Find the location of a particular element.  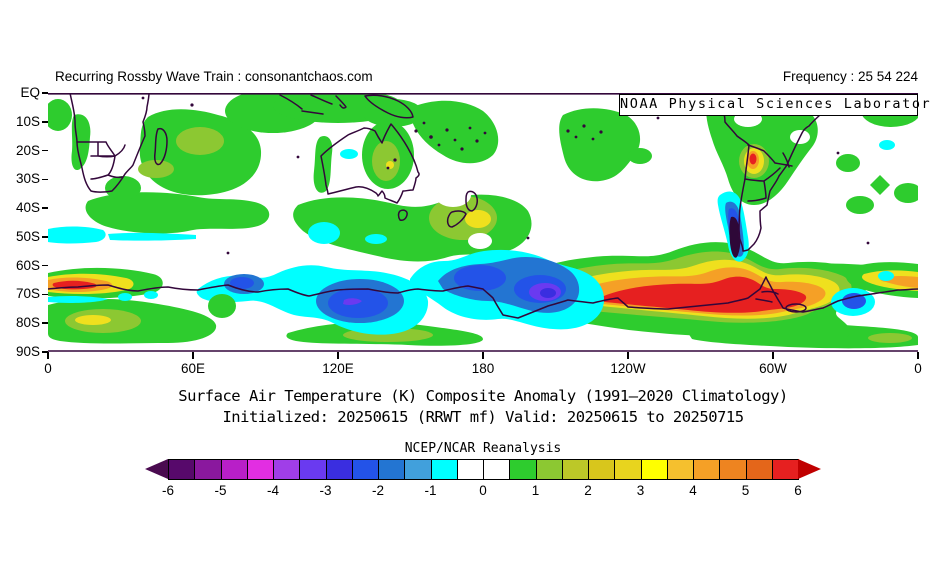

lat-label-20S: 20S is located at coordinates (27, 150).